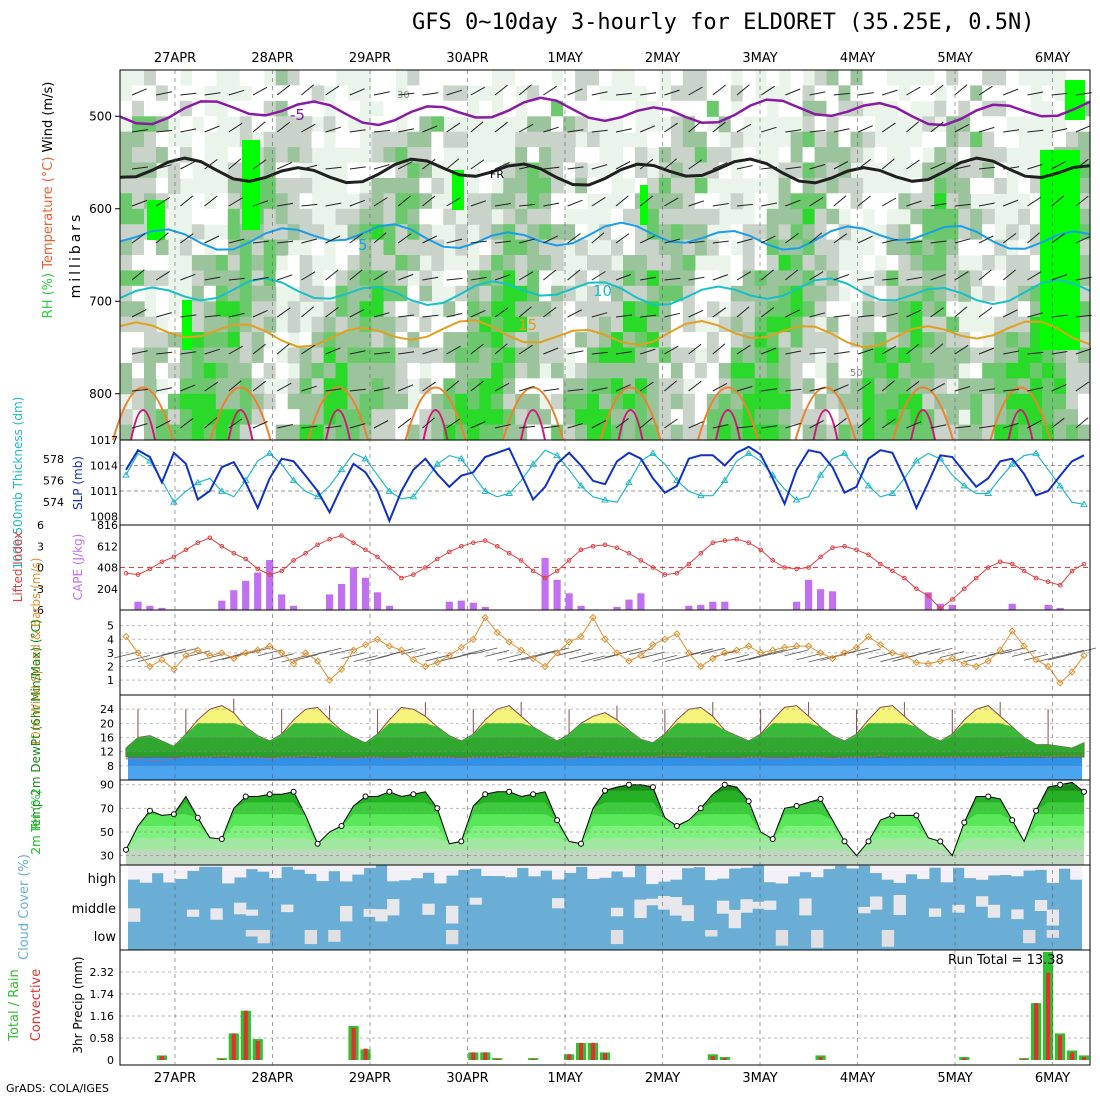 The width and height of the screenshot is (1100, 1100). Describe the element at coordinates (107, 568) in the screenshot. I see `cape-tick-label: 408` at that location.